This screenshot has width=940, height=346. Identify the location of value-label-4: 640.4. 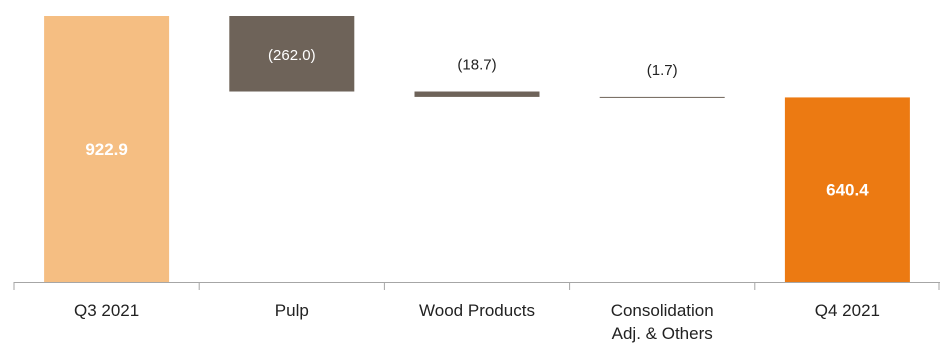
(847, 190).